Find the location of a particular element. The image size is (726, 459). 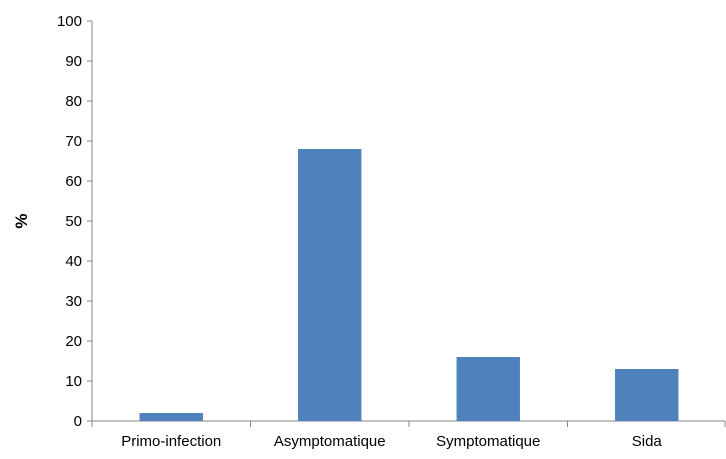

y-axis-title: % is located at coordinates (21, 220).